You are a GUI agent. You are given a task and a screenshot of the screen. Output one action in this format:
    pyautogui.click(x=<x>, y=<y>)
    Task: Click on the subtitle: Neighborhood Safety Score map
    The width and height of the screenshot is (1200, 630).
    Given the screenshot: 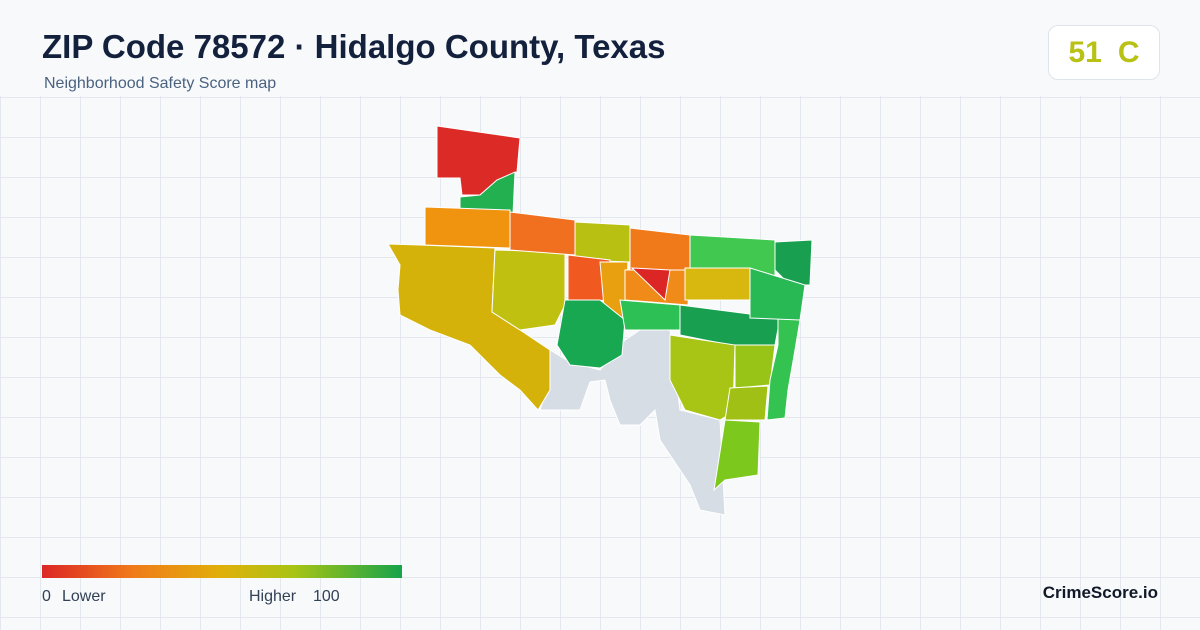 What is the action you would take?
    pyautogui.click(x=160, y=83)
    